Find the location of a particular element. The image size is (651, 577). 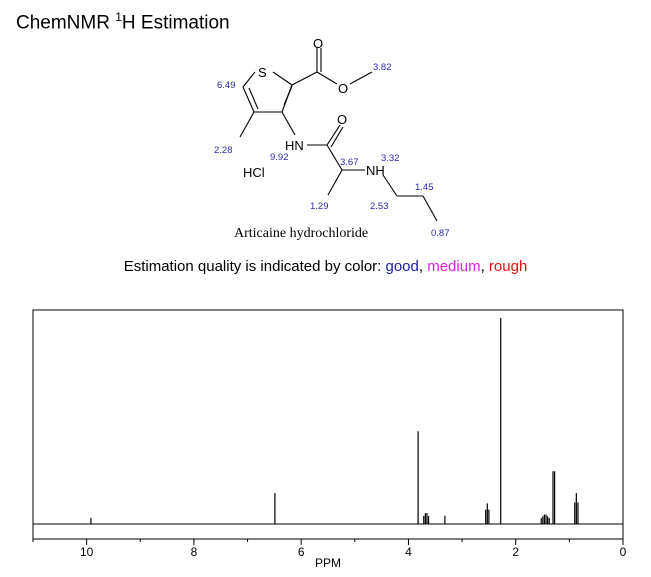

atom-carbonyl-oxygen-2: O is located at coordinates (342, 119).